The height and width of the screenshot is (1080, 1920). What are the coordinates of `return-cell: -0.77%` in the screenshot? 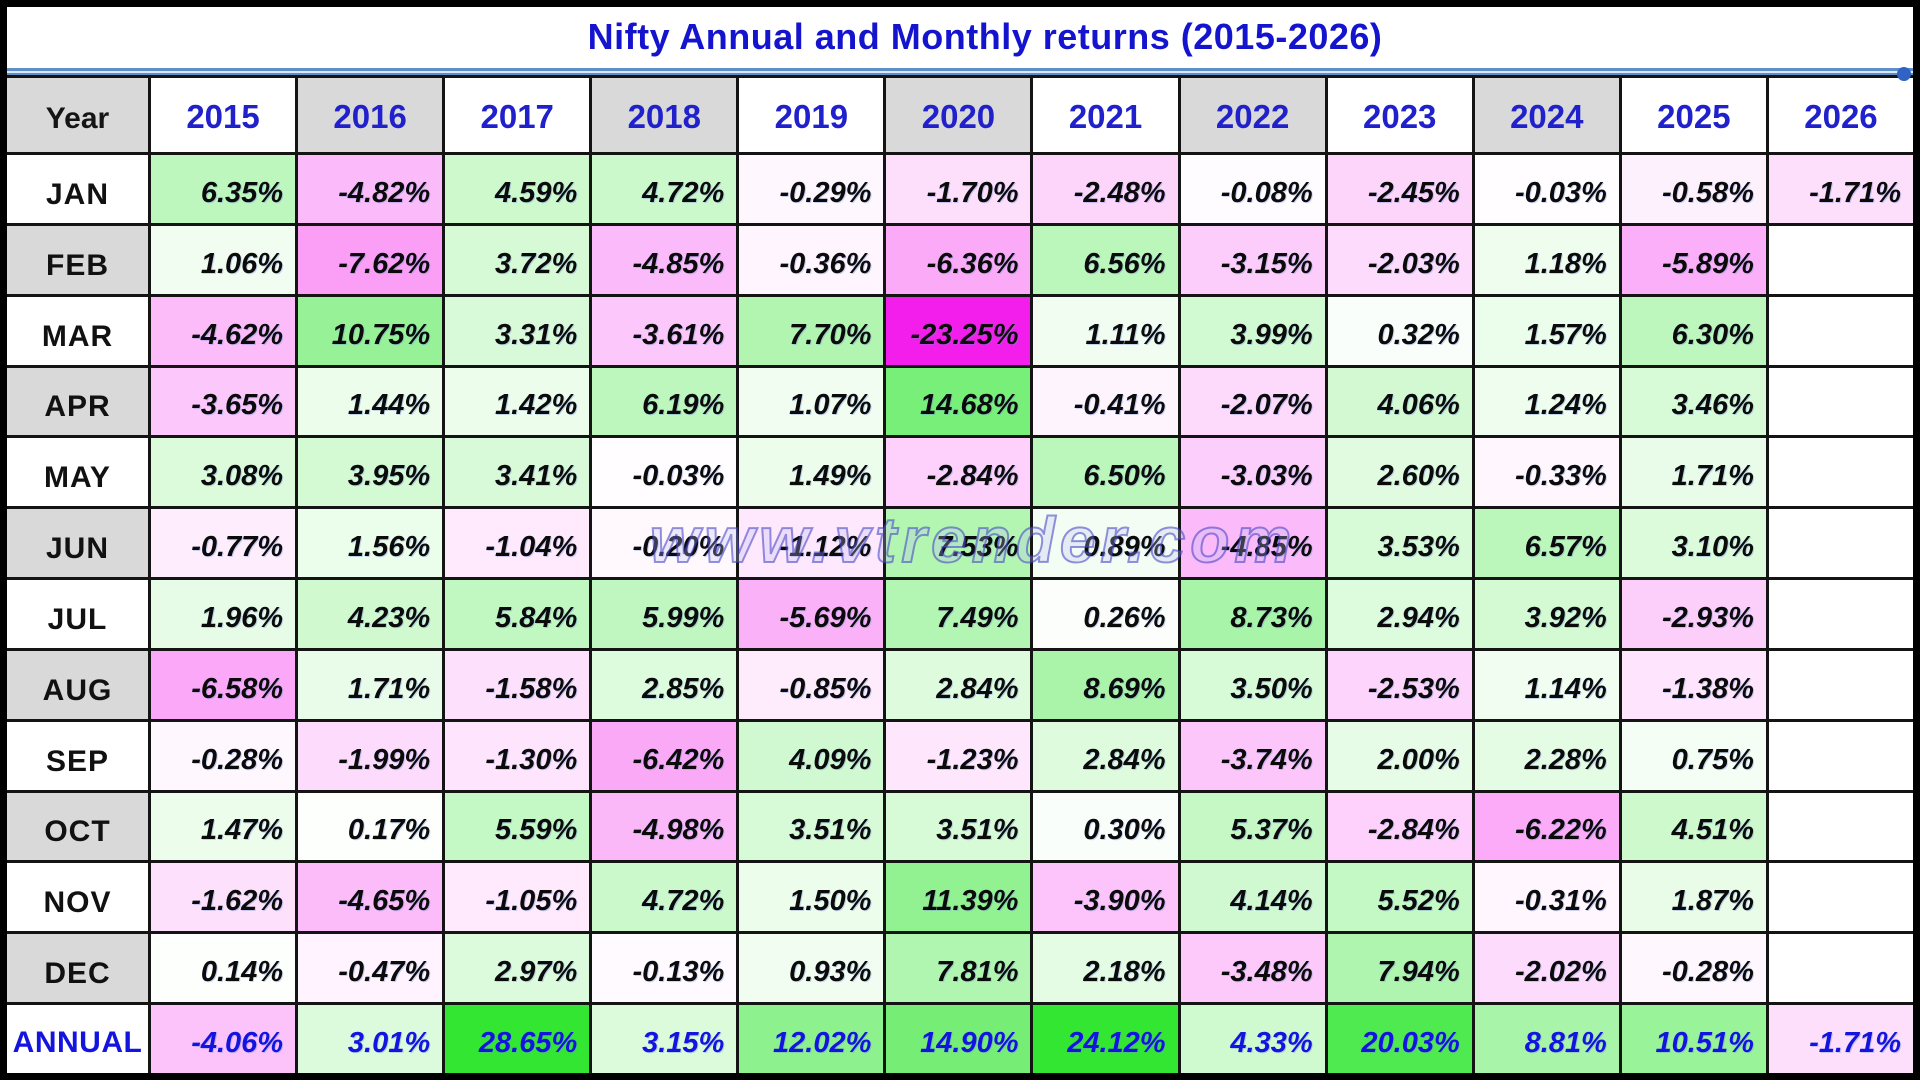 It's located at (223, 543).